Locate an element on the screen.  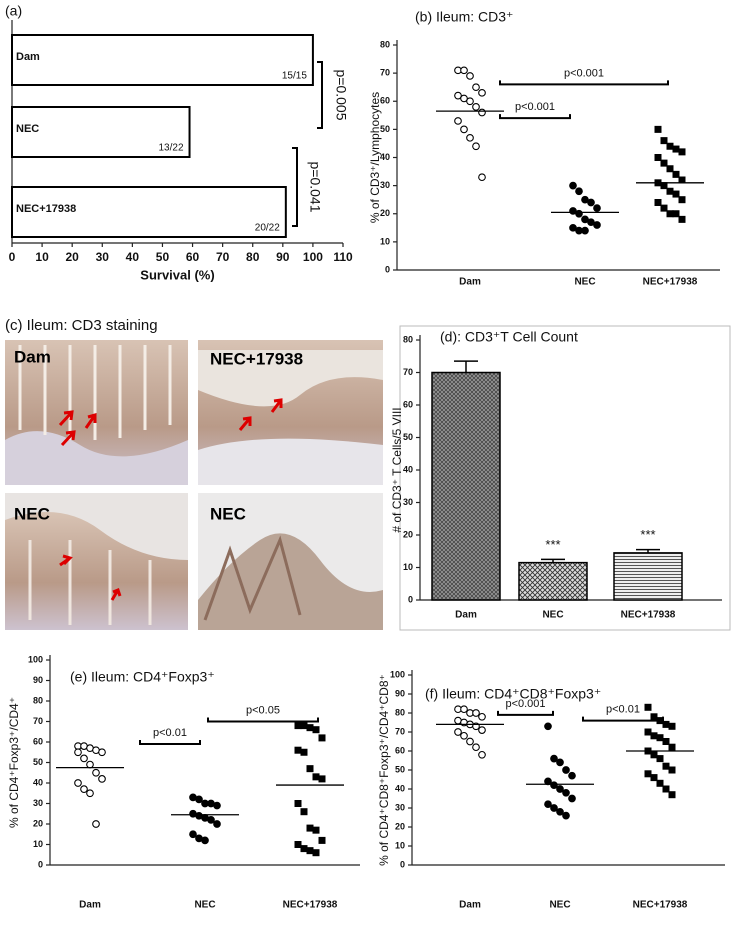
chart-title: (d): CD3⁺T Cell Count is located at coordinates (509, 337).